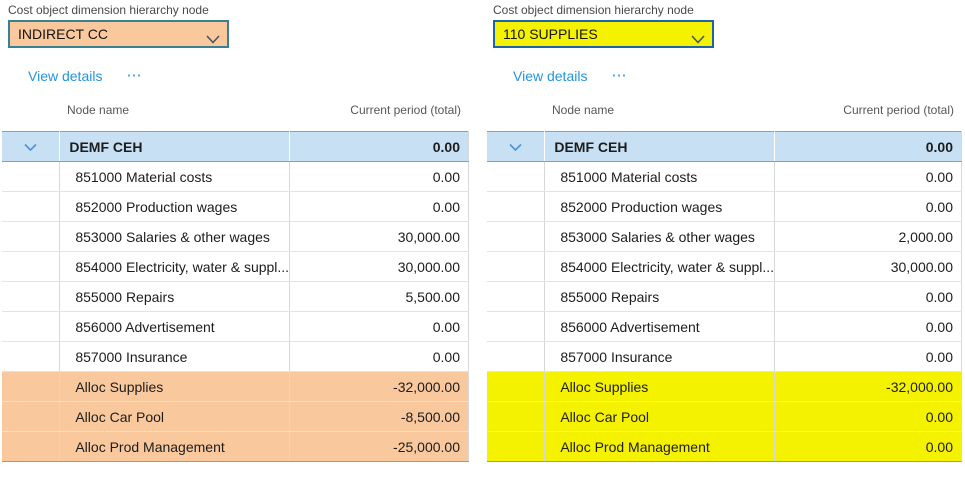 The width and height of the screenshot is (965, 482). I want to click on hierarchy-node-dropdown: 110 SUPPLIES, so click(603, 34).